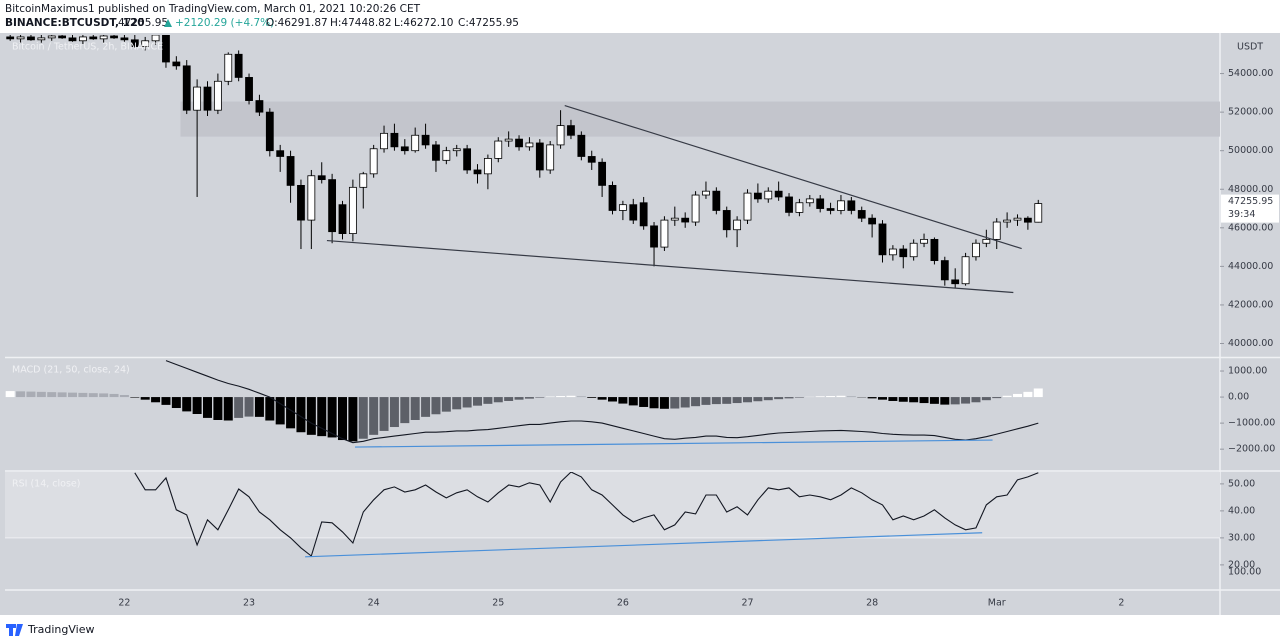 The width and height of the screenshot is (1280, 644). Describe the element at coordinates (1250, 47) in the screenshot. I see `y-unit: USDT` at that location.